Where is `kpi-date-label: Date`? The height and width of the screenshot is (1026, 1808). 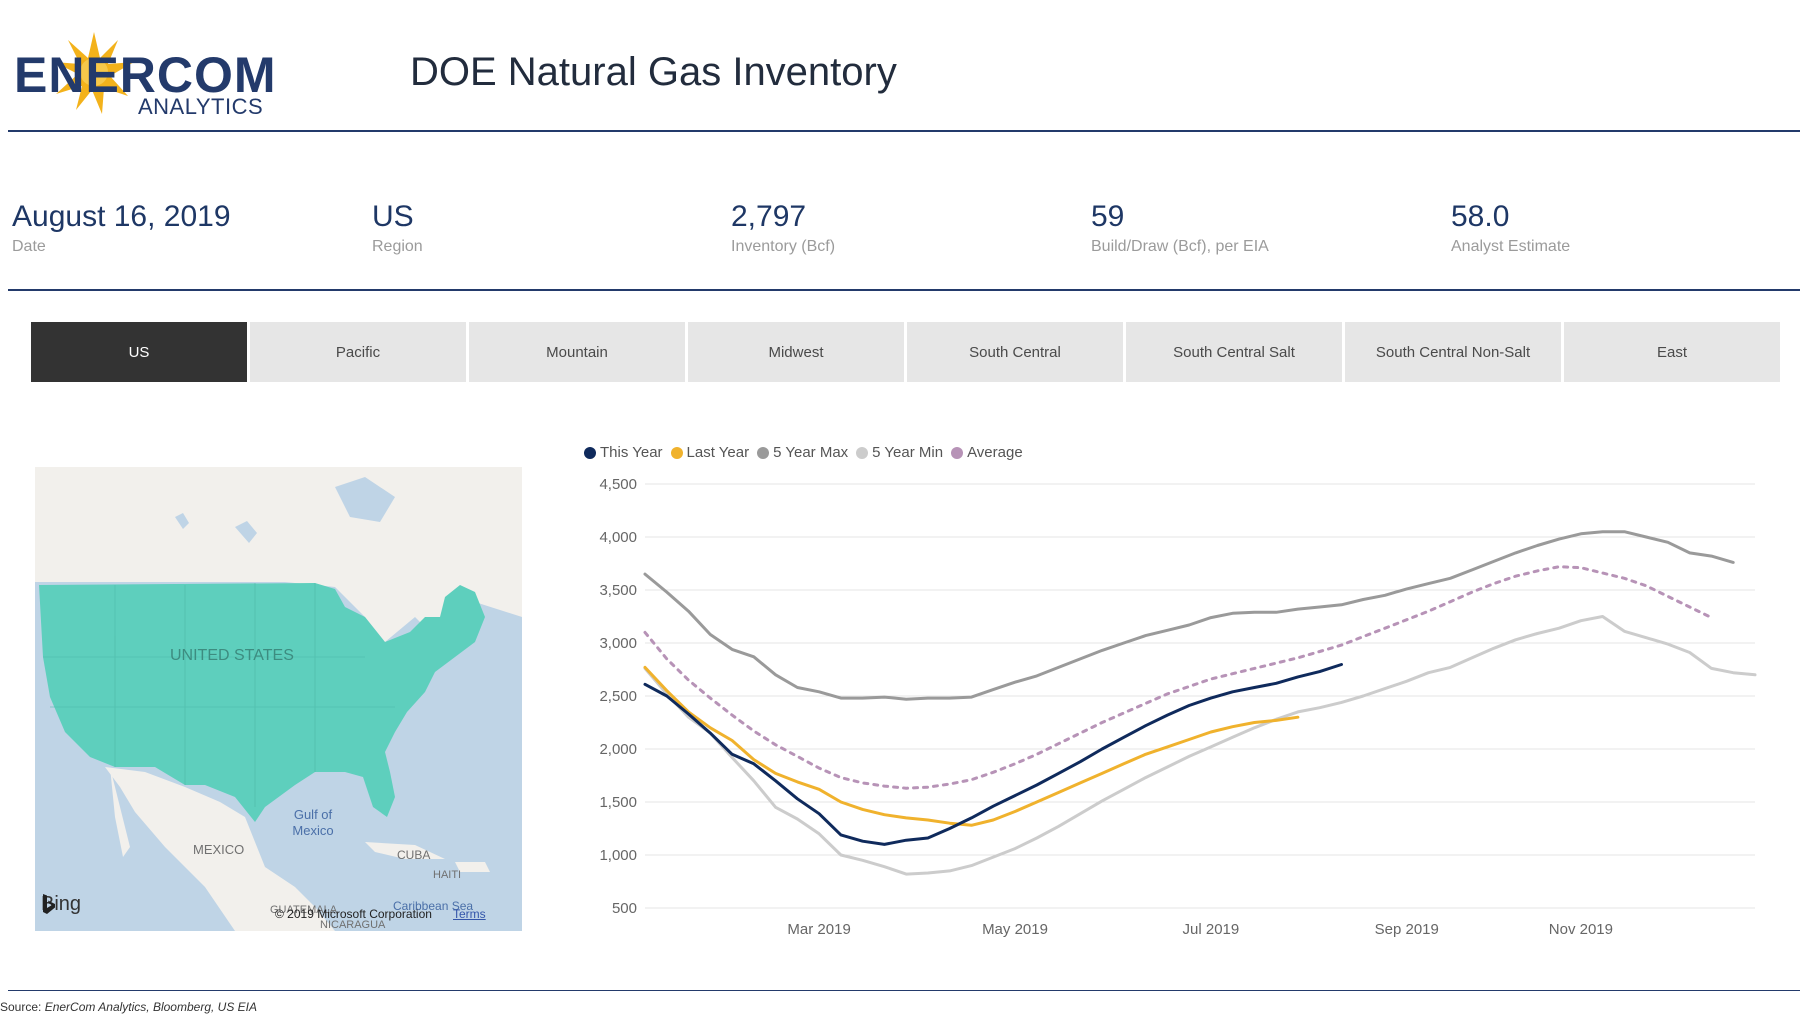 kpi-date-label: Date is located at coordinates (29, 246).